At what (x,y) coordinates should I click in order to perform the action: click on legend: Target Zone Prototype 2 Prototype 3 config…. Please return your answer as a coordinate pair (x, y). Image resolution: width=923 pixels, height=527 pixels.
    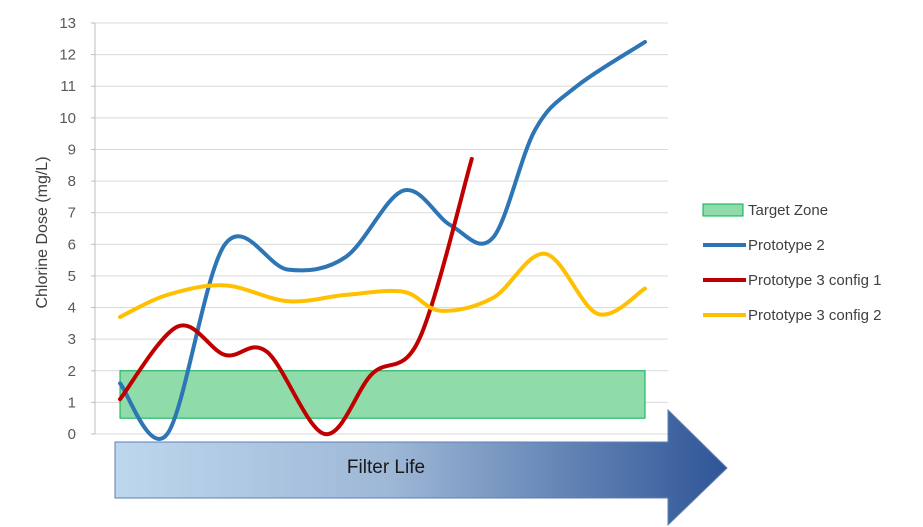
    Looking at the image, I should click on (791, 263).